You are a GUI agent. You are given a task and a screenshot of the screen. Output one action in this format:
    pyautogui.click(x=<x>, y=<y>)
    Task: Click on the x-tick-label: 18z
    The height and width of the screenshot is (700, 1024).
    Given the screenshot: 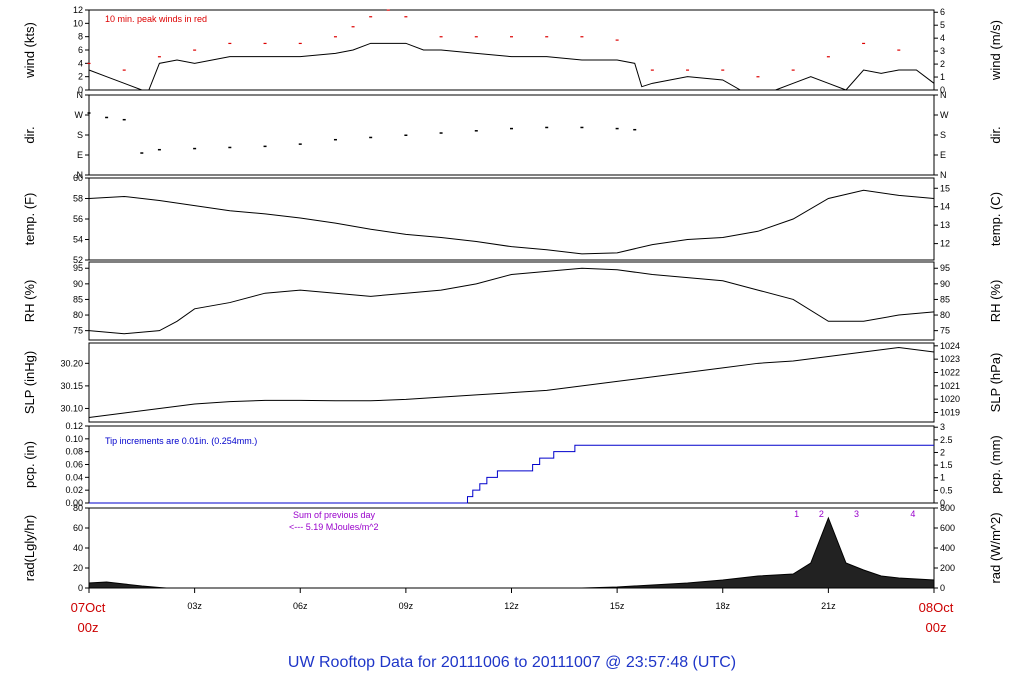 What is the action you would take?
    pyautogui.click(x=722, y=606)
    